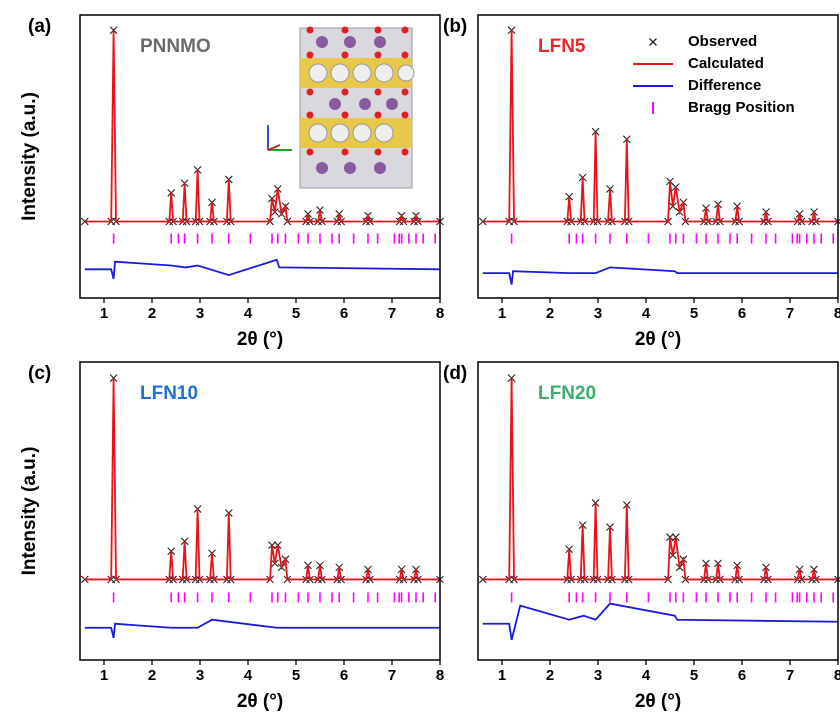 Image resolution: width=840 pixels, height=717 pixels. What do you see at coordinates (341, 107) in the screenshot?
I see `crystal-inset` at bounding box center [341, 107].